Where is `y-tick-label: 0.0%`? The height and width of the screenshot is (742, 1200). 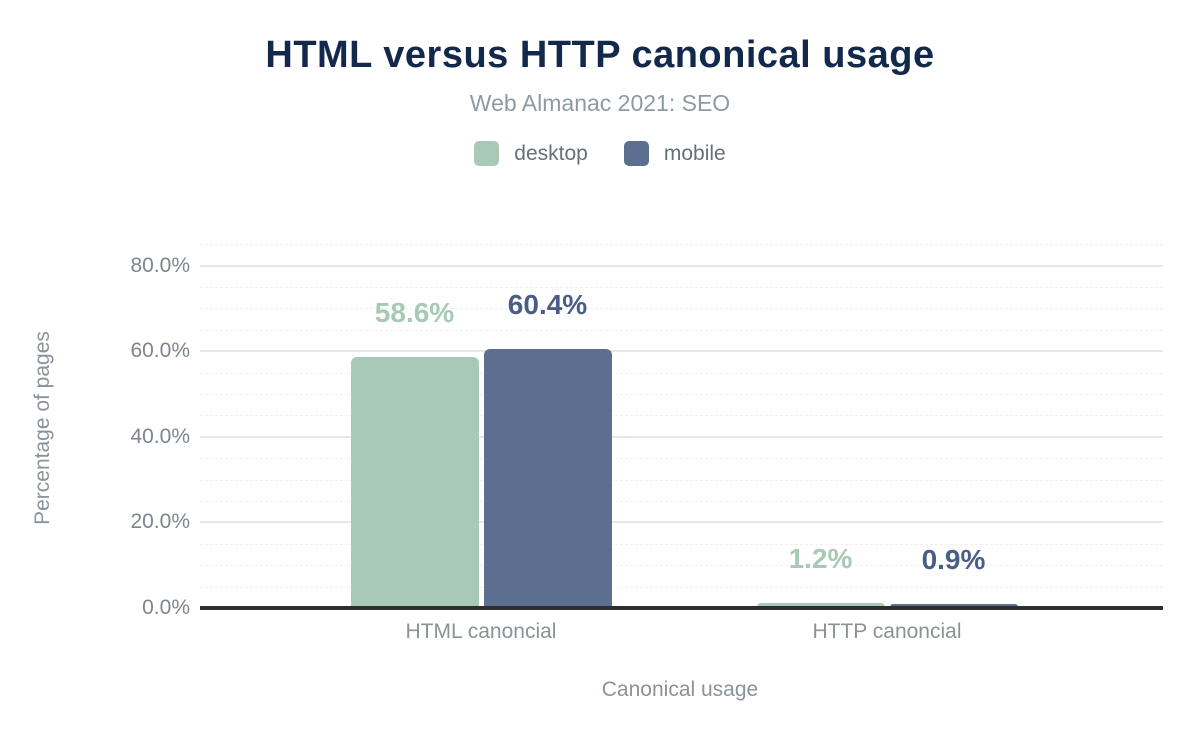
y-tick-label: 0.0% is located at coordinates (166, 607).